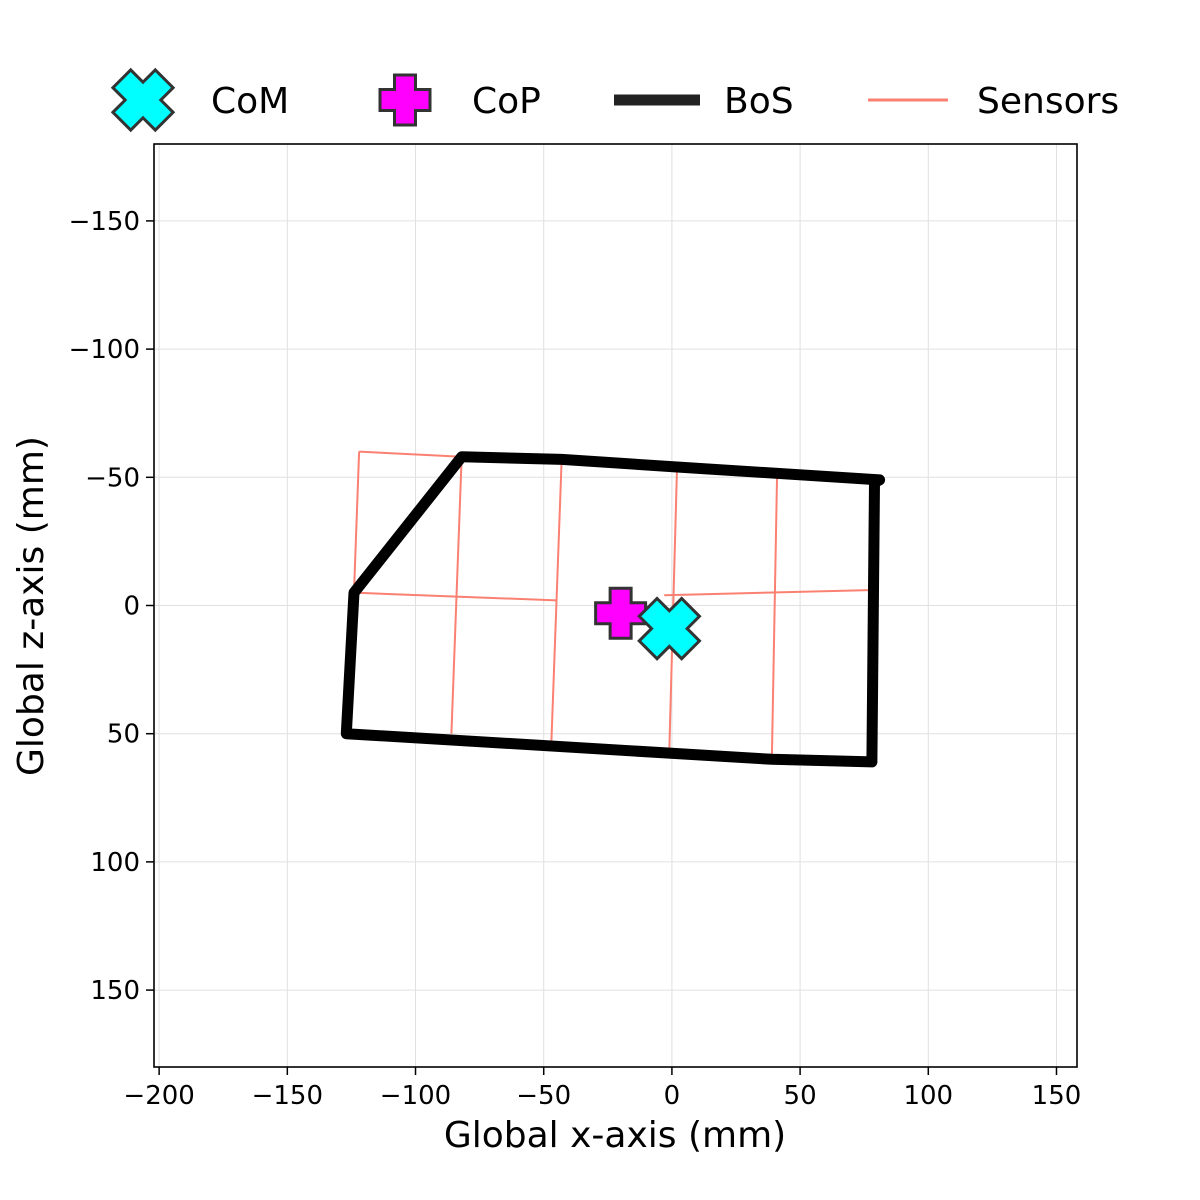 This screenshot has width=1200, height=1200. I want to click on plot-data, so click(613, 609).